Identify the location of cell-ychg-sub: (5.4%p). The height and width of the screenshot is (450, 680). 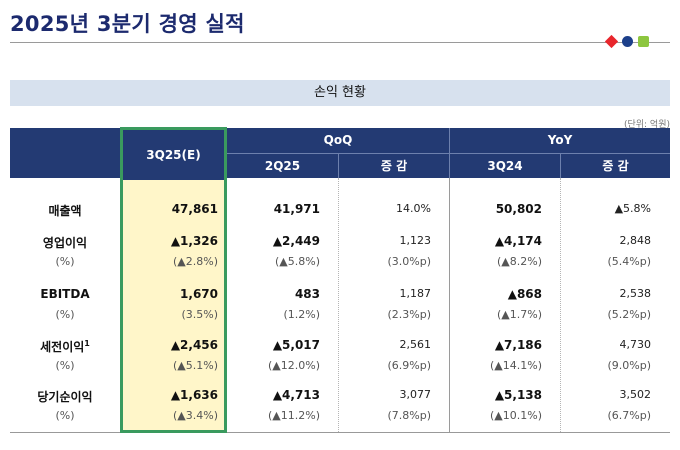
(629, 261).